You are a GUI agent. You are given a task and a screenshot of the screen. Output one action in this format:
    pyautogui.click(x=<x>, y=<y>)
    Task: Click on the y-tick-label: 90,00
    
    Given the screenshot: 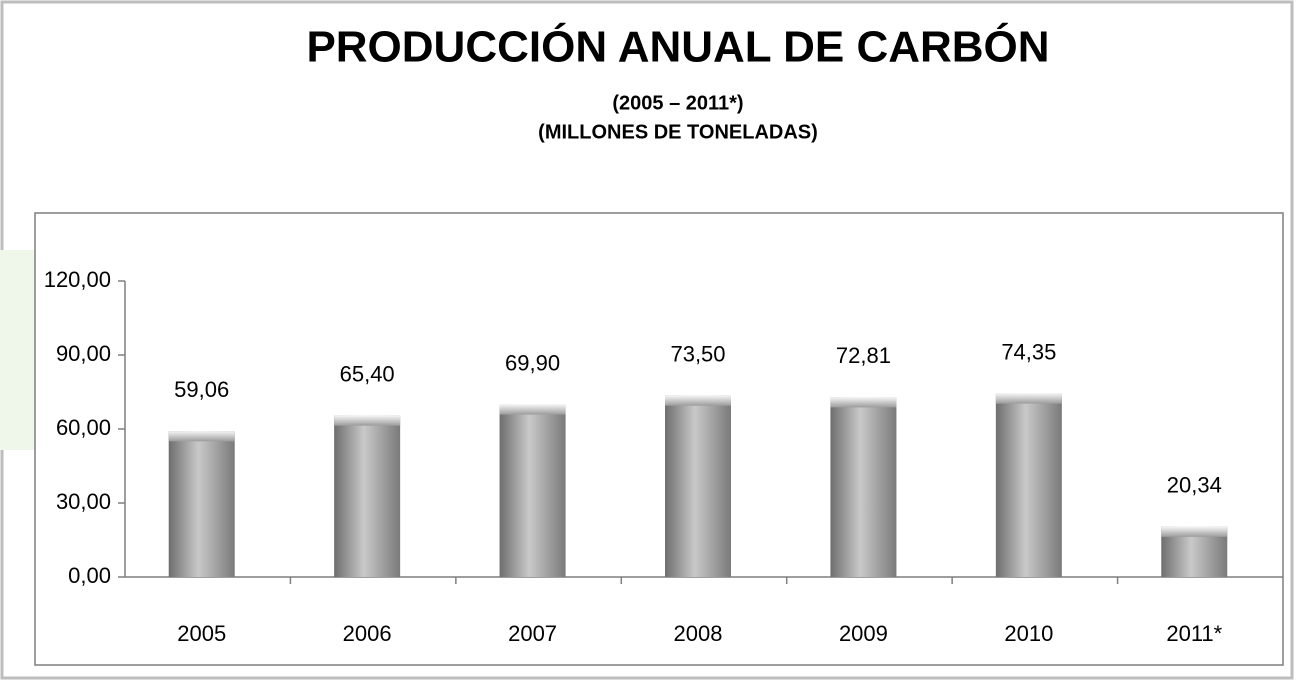 What is the action you would take?
    pyautogui.click(x=83, y=353)
    